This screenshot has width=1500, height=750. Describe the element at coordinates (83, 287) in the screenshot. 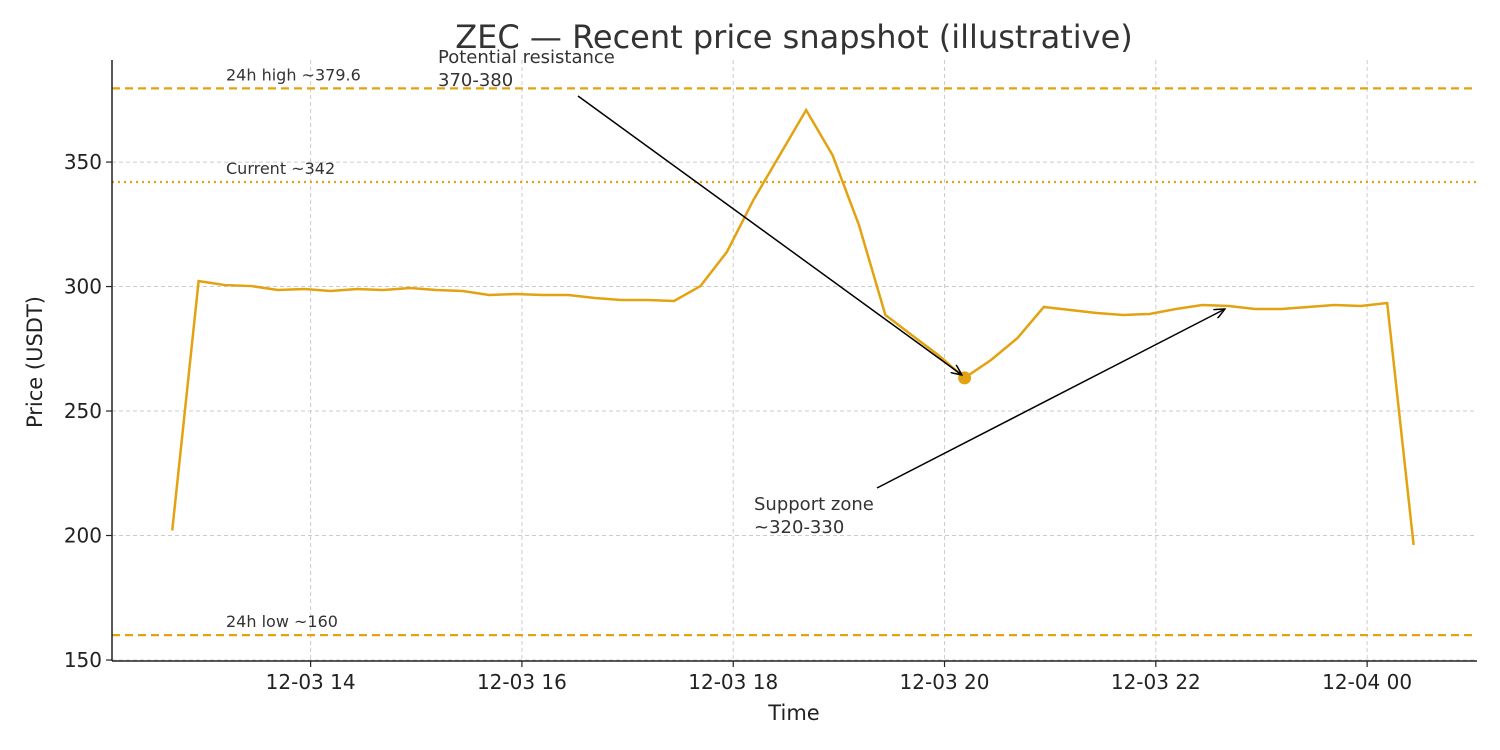

I see `y-tick-label: 300` at that location.